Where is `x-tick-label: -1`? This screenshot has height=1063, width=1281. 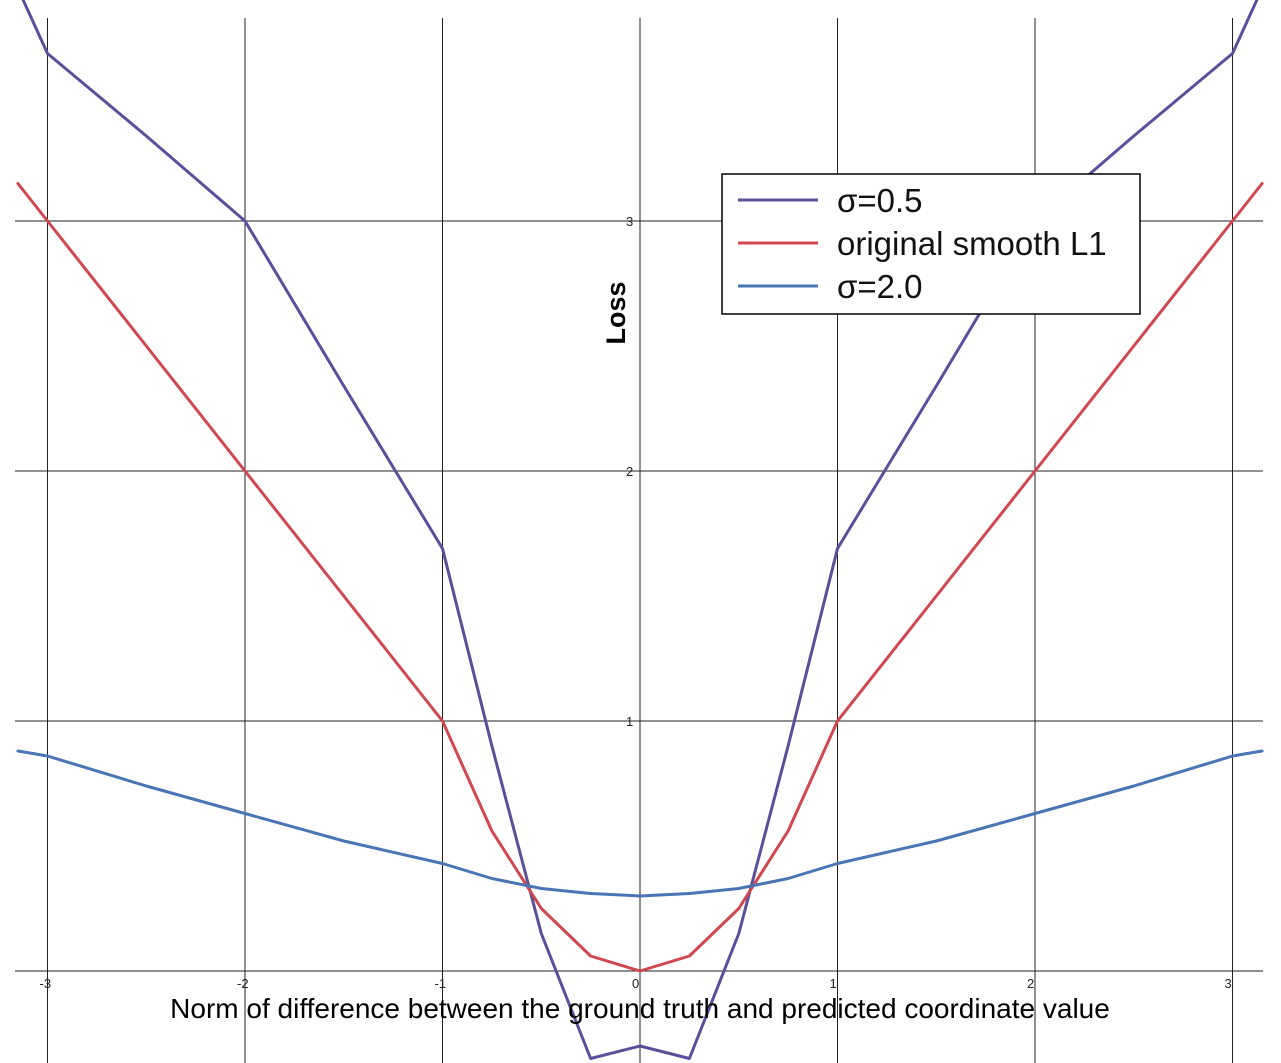
x-tick-label: -1 is located at coordinates (441, 983).